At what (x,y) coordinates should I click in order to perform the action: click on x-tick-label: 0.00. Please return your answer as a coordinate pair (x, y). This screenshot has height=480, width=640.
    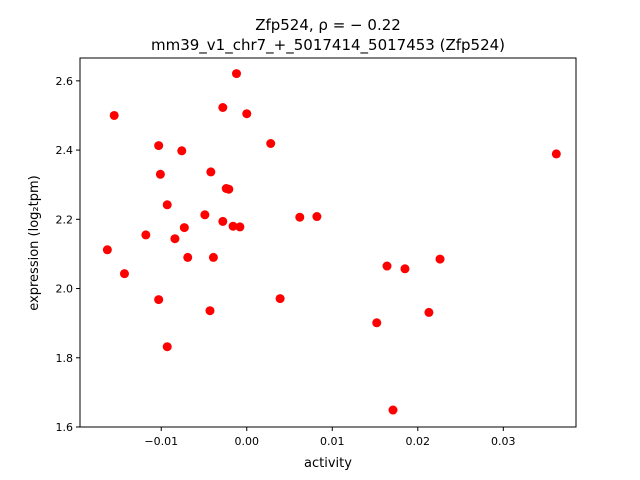
    Looking at the image, I should click on (247, 441).